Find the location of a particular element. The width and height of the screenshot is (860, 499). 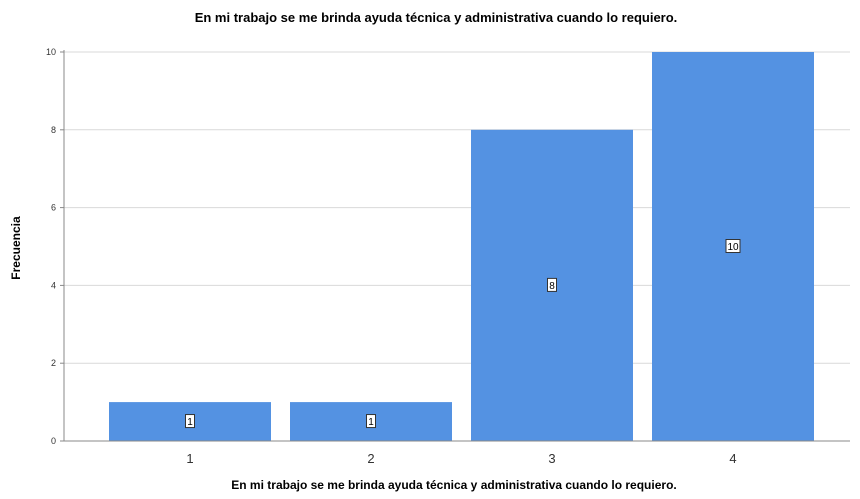

data-label: 10 is located at coordinates (733, 247).